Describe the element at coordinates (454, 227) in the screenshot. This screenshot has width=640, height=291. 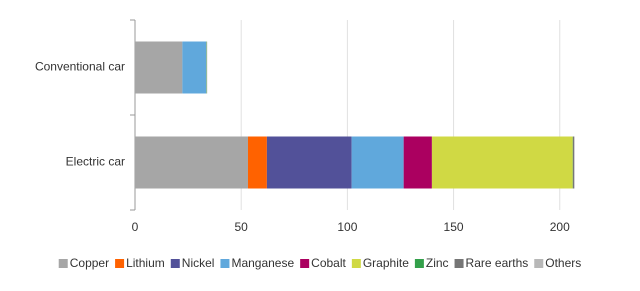
I see `x-tick-label: 150` at that location.